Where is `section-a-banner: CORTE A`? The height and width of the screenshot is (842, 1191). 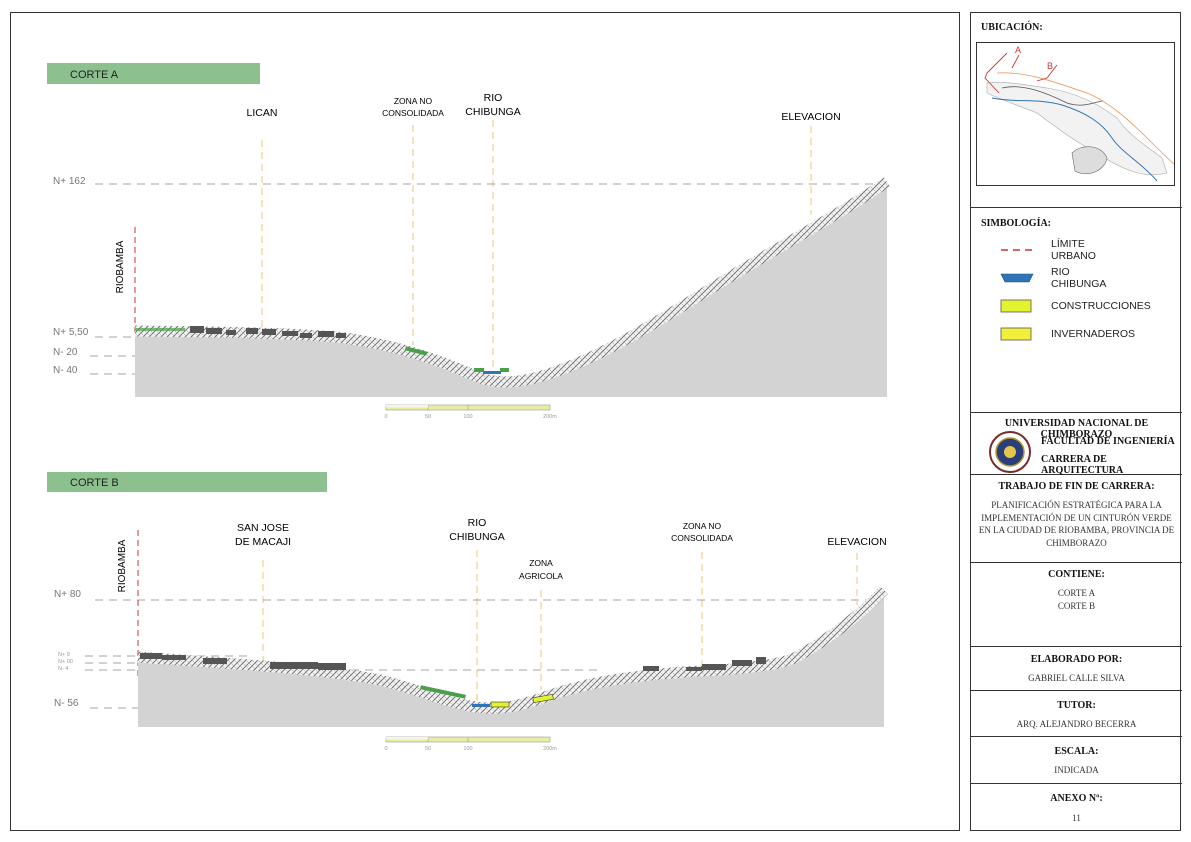 section-a-banner: CORTE A is located at coordinates (94, 75).